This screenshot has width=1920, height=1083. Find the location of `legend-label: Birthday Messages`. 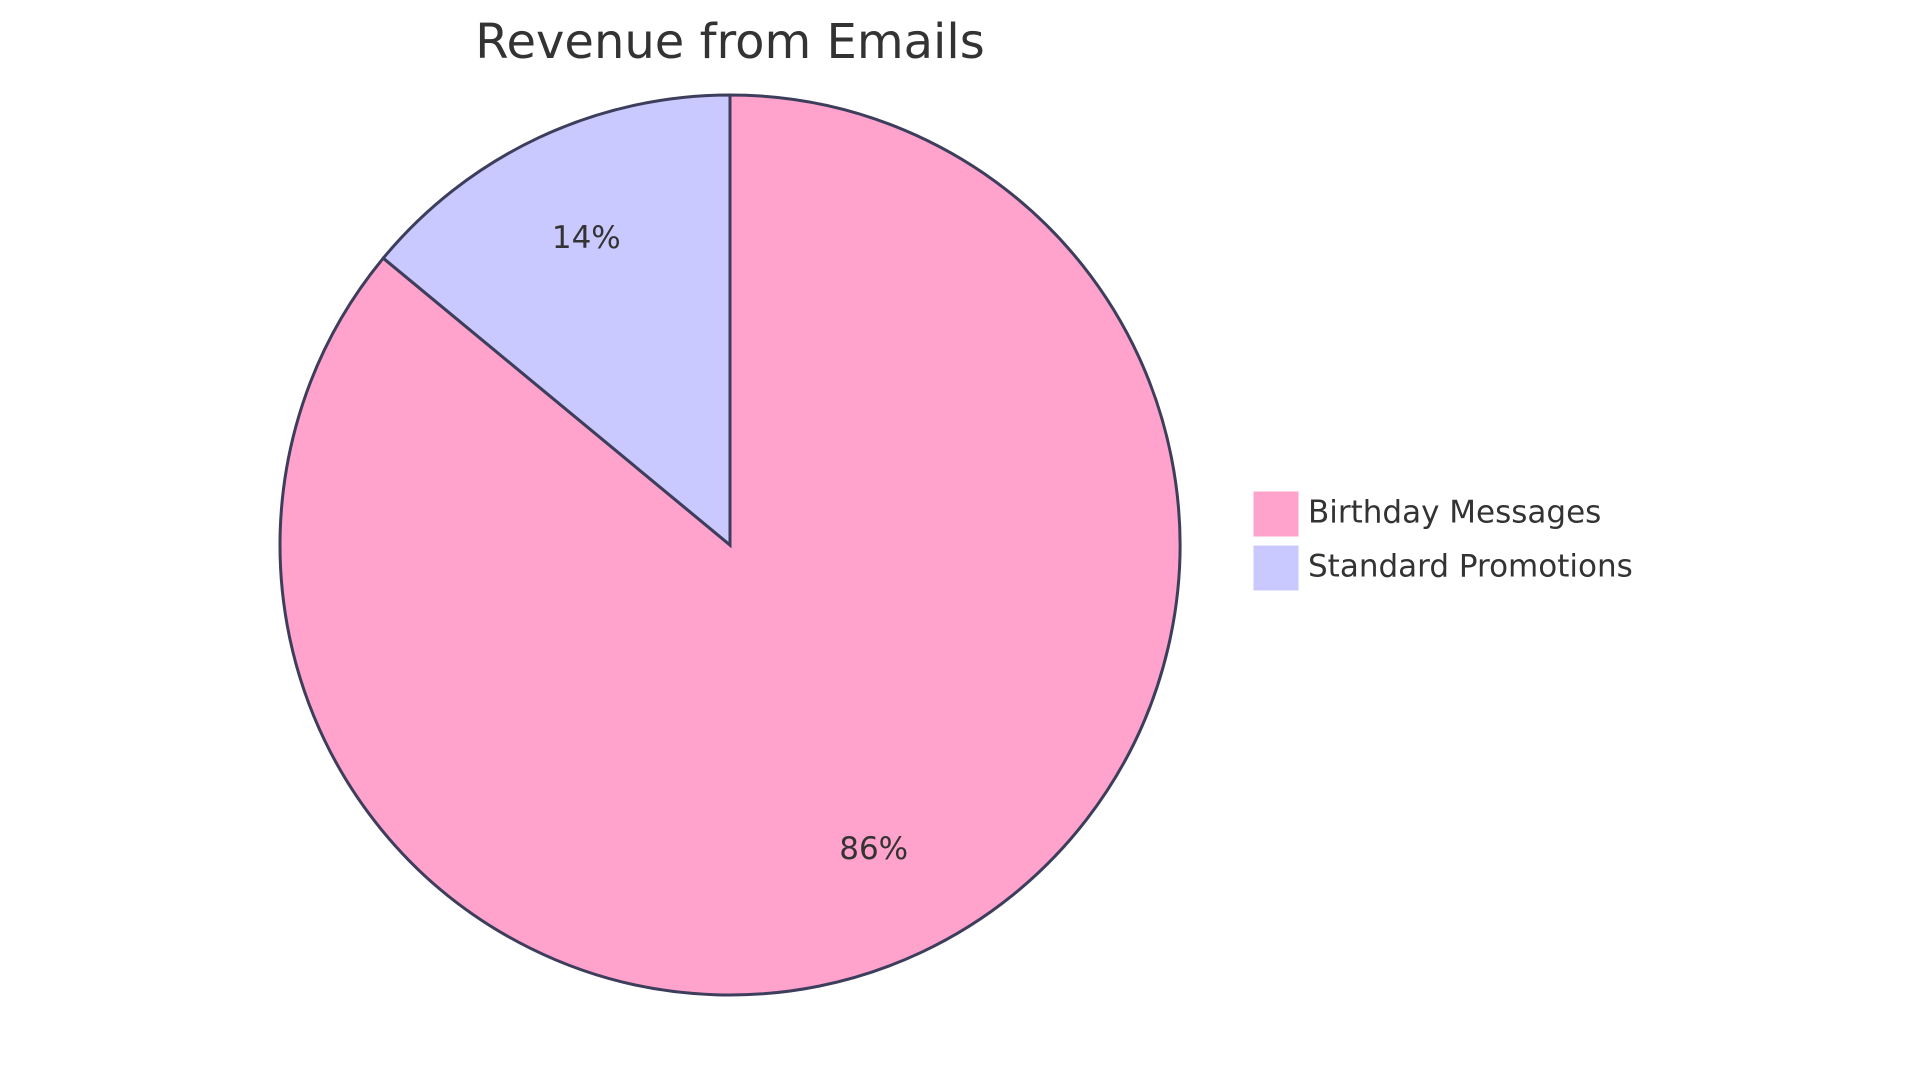

legend-label: Birthday Messages is located at coordinates (1454, 513).